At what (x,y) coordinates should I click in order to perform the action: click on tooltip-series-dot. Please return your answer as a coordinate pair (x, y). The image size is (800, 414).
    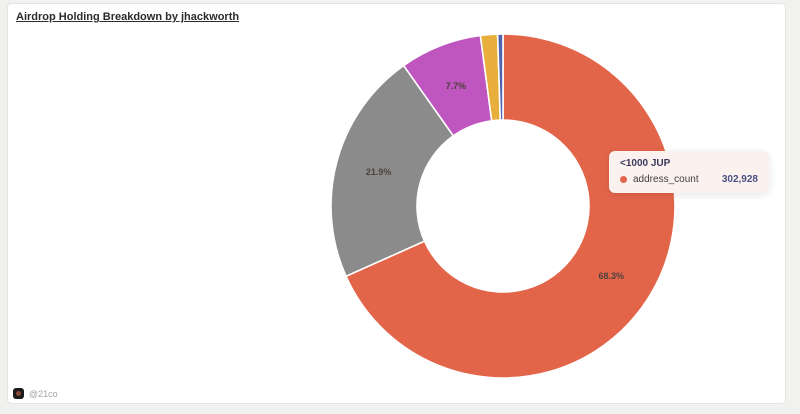
    Looking at the image, I should click on (623, 179).